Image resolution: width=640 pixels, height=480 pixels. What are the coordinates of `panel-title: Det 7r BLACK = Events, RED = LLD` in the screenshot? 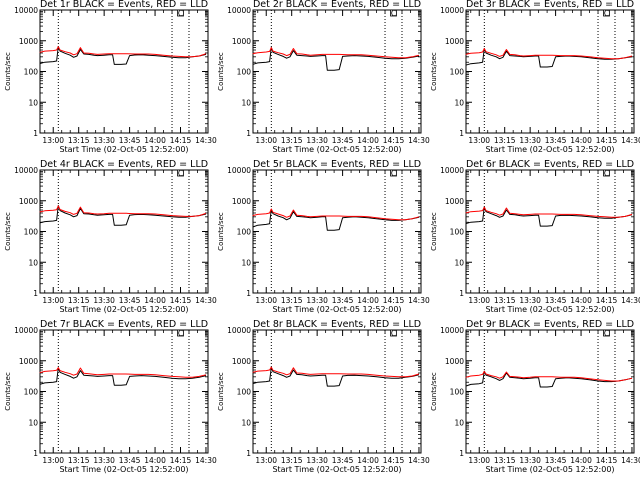 It's located at (124, 324).